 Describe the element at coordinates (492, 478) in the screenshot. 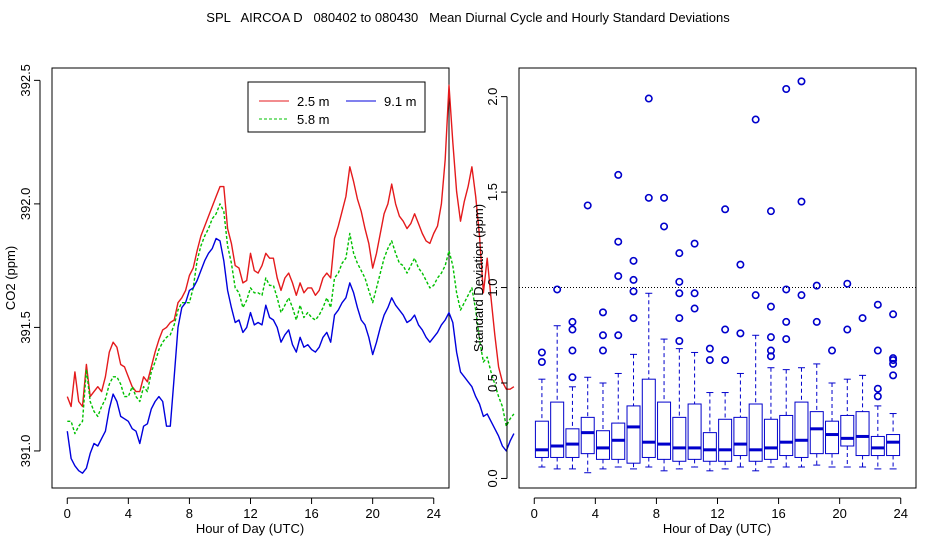

I see `right-y-tick-label: 0.0` at that location.